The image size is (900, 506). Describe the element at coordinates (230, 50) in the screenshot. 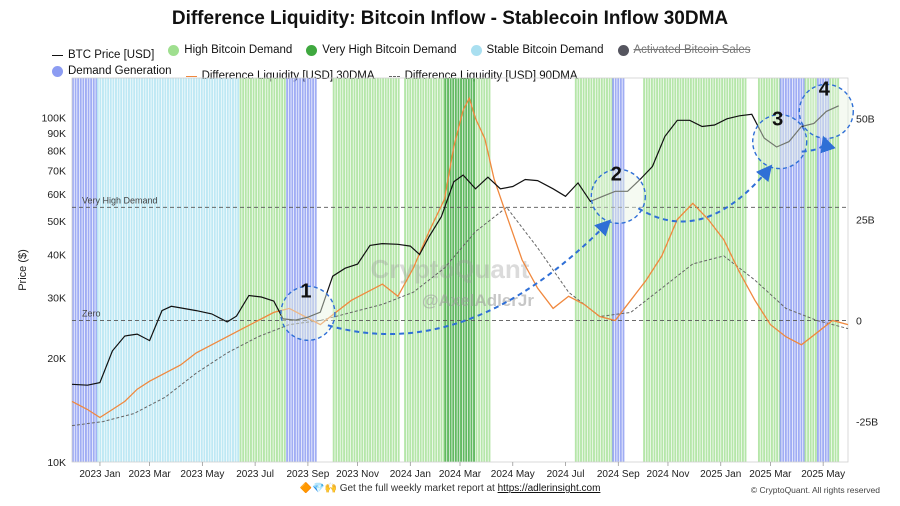

I see `legend-item: High Bitcoin Demand` at that location.